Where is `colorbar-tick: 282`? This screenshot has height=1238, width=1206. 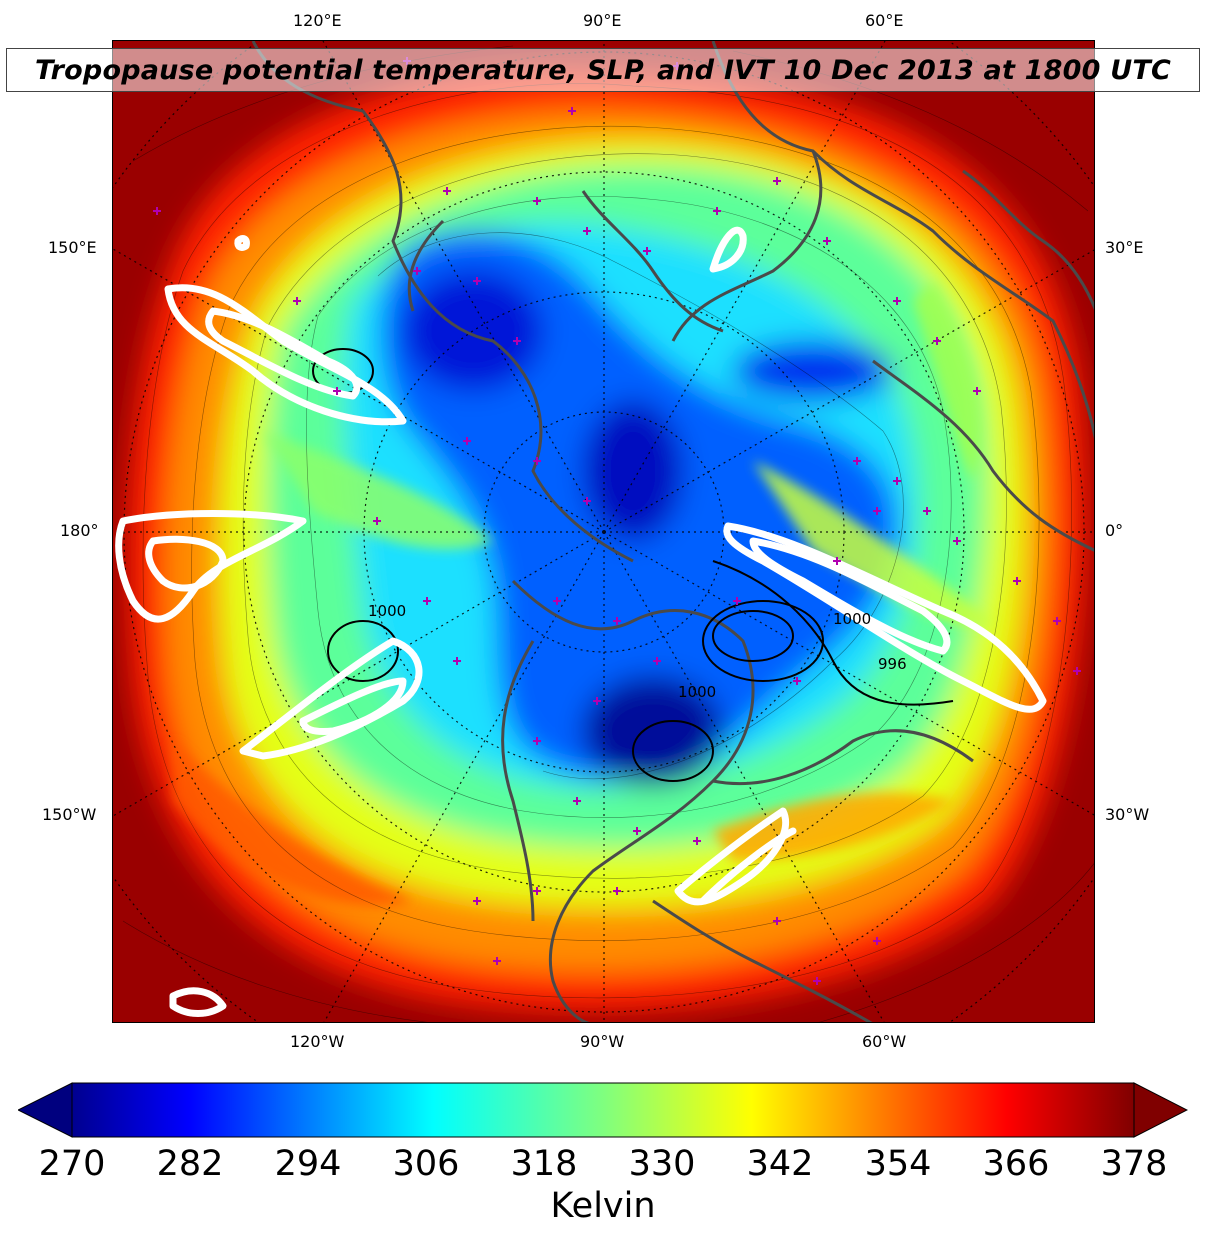
colorbar-tick: 282 is located at coordinates (190, 1164).